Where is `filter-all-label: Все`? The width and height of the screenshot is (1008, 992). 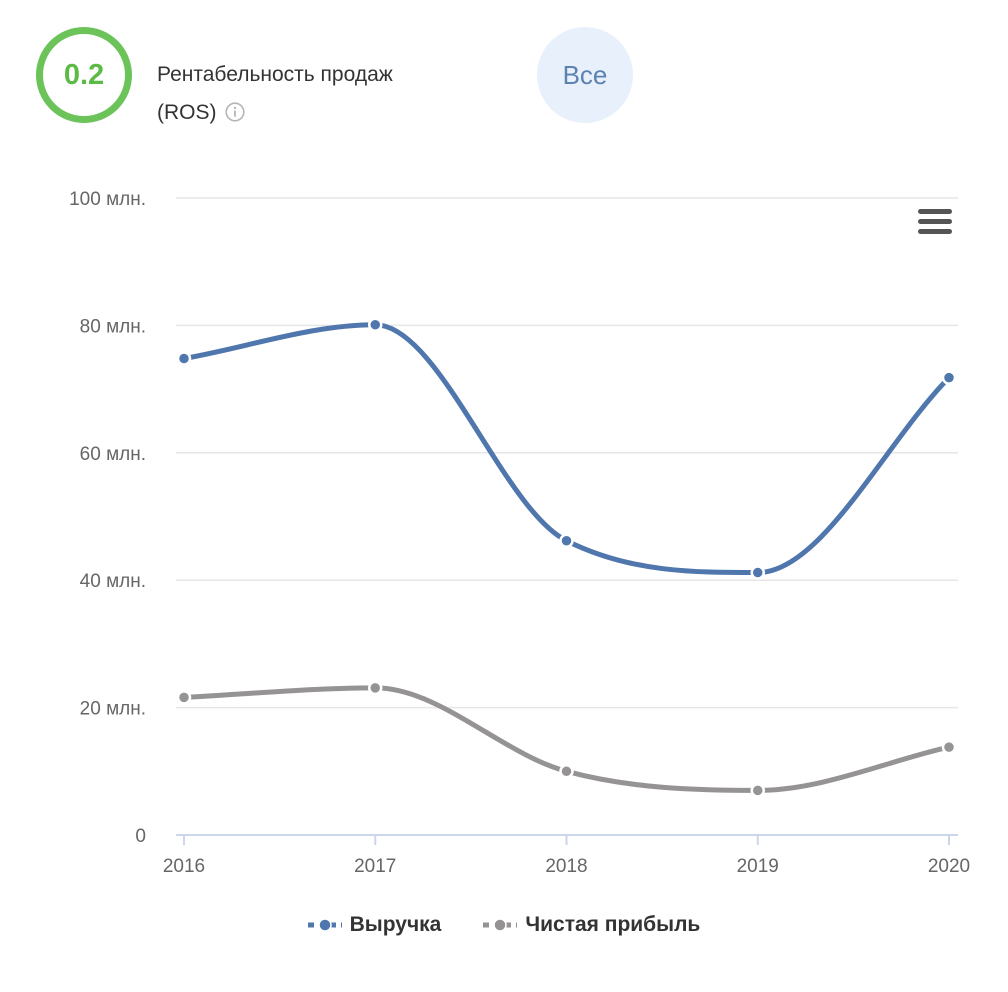 filter-all-label: Все is located at coordinates (585, 74).